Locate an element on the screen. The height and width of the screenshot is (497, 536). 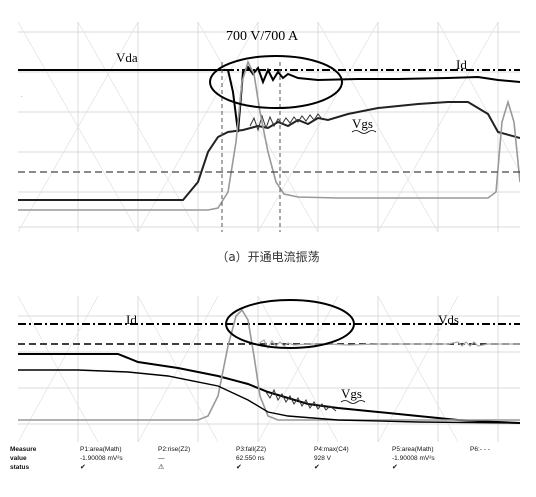
label-vda: Vda is located at coordinates (127, 57).